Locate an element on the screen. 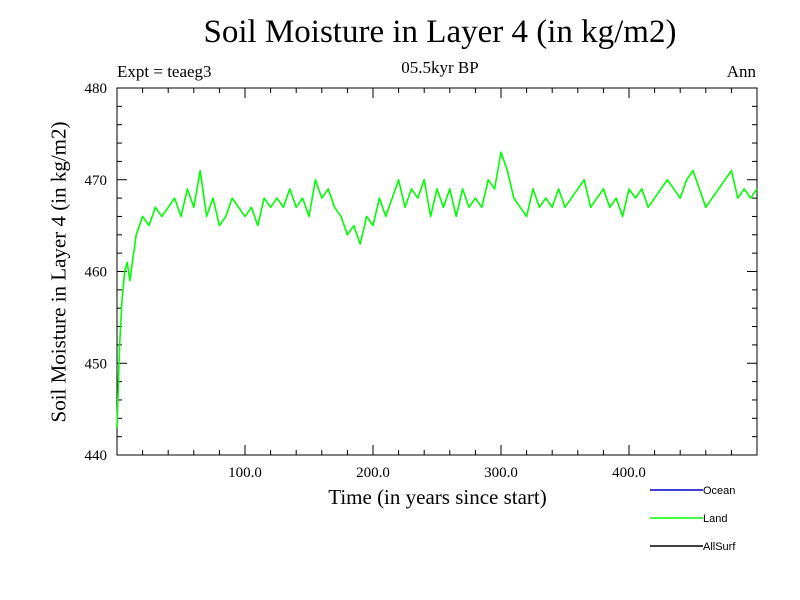  chart-title: Soil Moisture in Layer 4 (in kg/m2) is located at coordinates (440, 32).